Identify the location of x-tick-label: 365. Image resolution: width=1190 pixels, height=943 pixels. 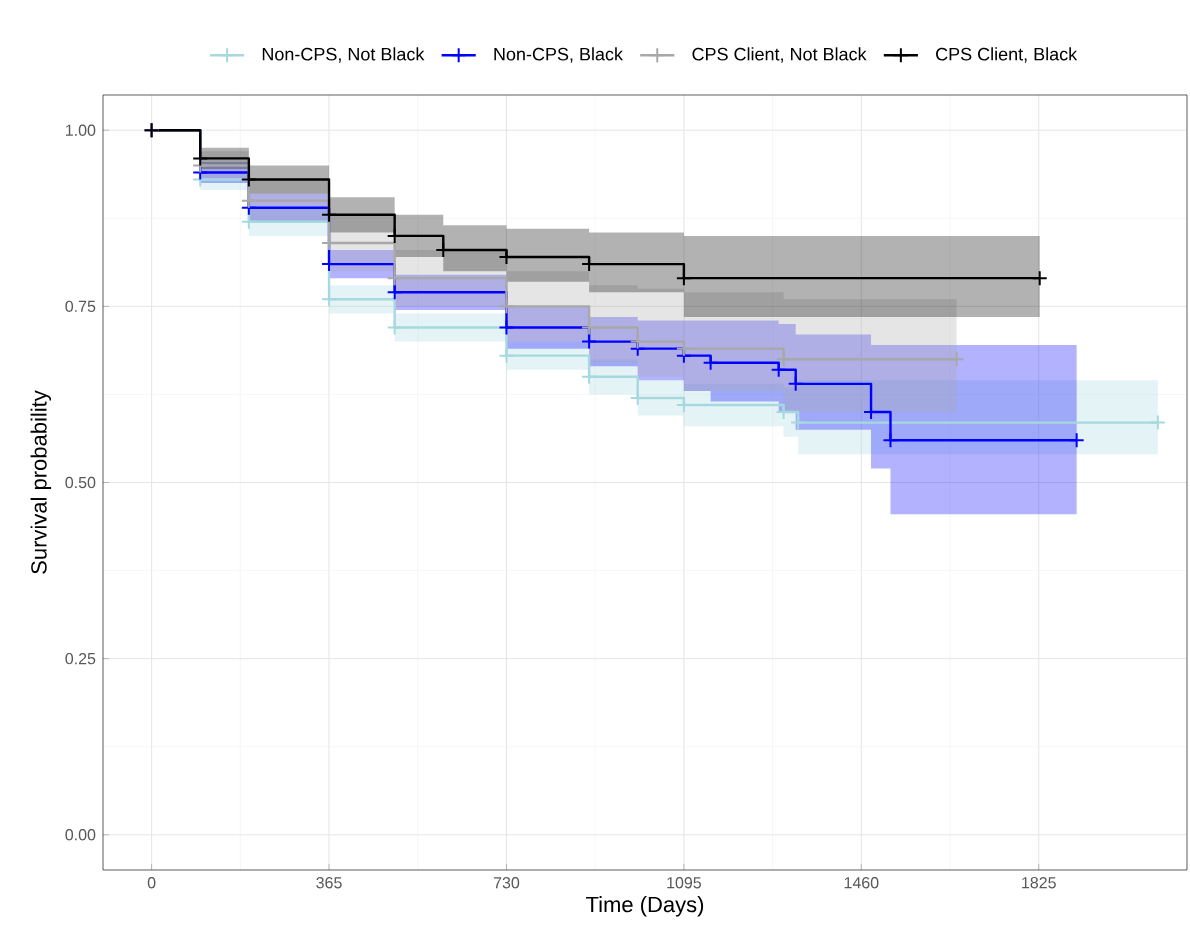
(329, 883).